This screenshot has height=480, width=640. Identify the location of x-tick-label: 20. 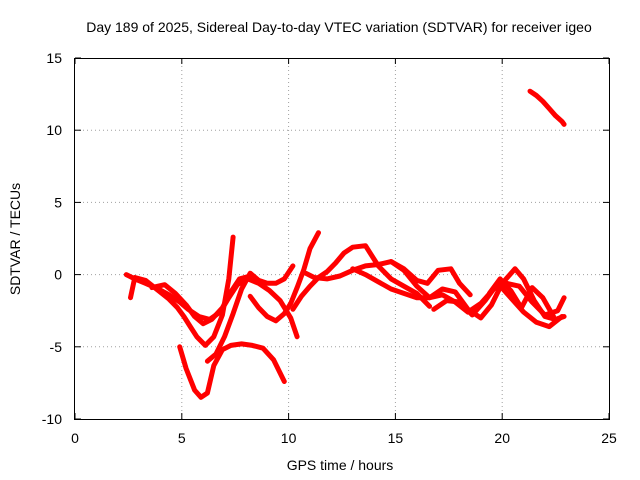
(502, 438).